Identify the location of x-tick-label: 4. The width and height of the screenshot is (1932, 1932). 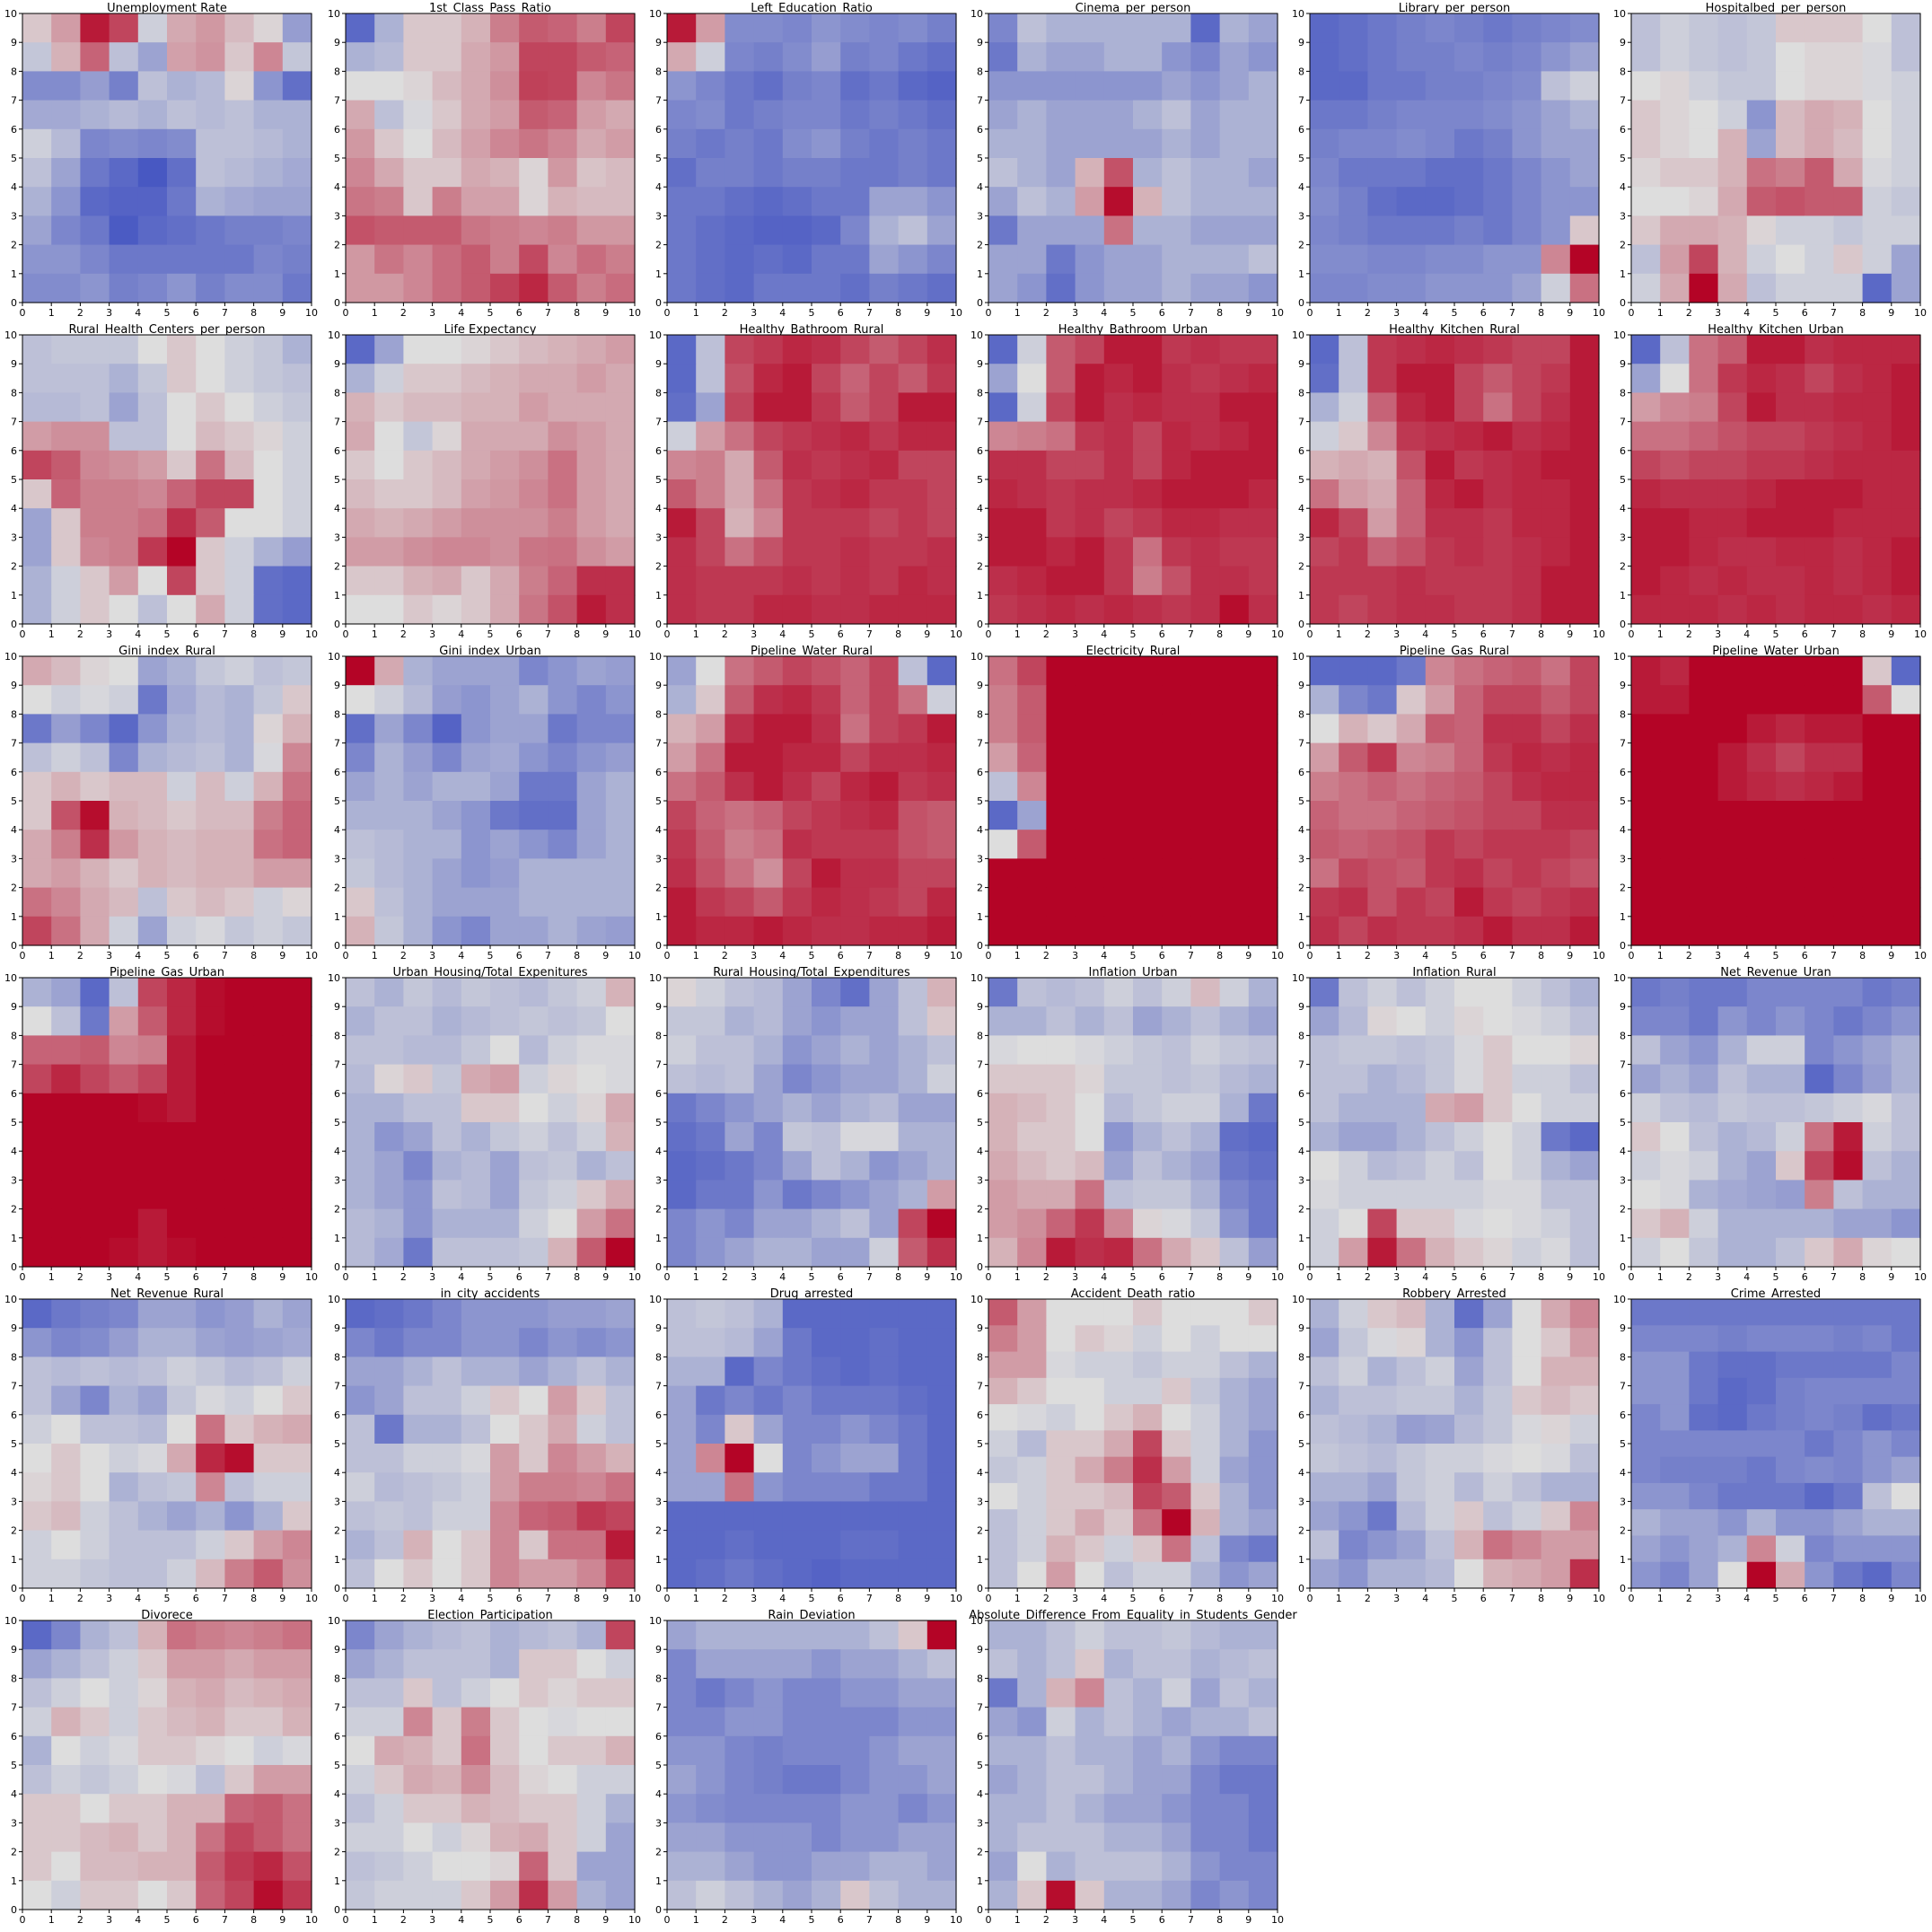
(1104, 1920).